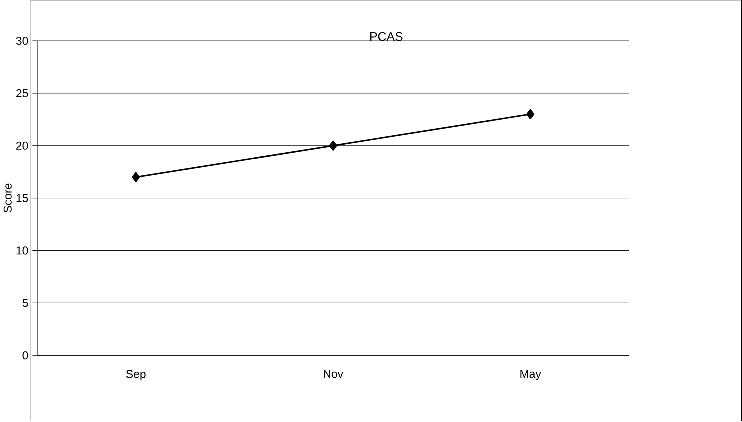  Describe the element at coordinates (22, 198) in the screenshot. I see `y-tick-label: 15` at that location.